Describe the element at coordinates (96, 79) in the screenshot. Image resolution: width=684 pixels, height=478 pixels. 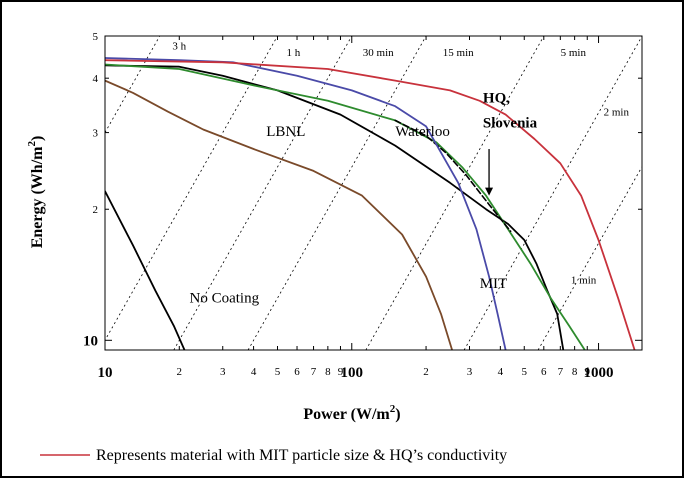
I see `y-tick-label-3: 4` at that location.